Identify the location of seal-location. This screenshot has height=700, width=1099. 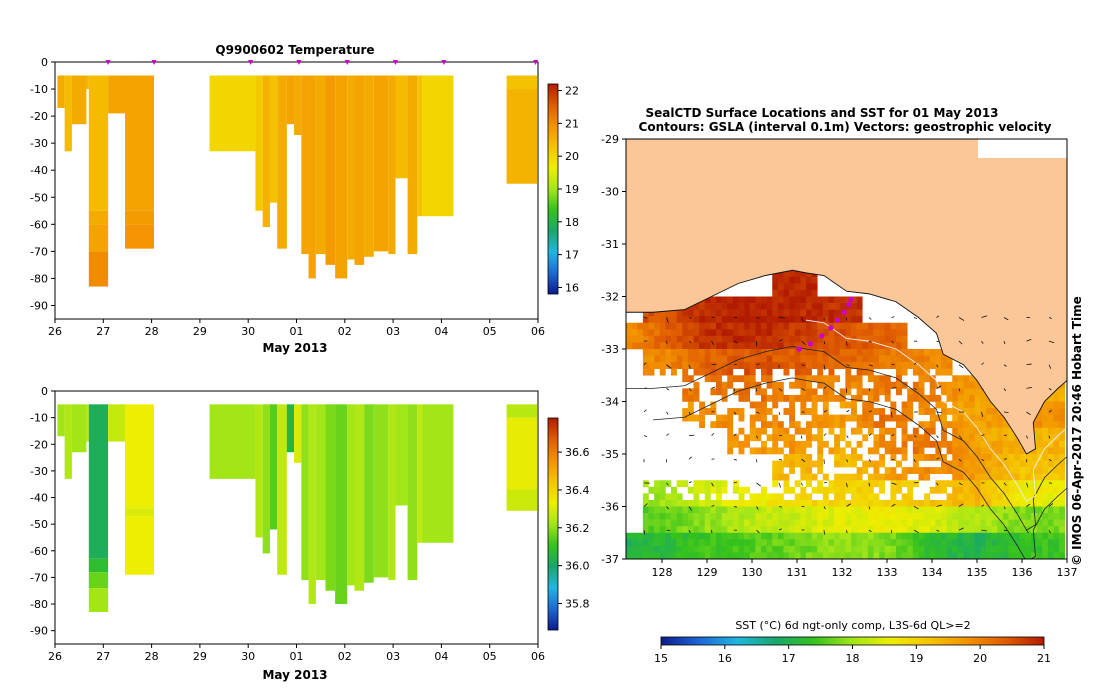
(837, 320).